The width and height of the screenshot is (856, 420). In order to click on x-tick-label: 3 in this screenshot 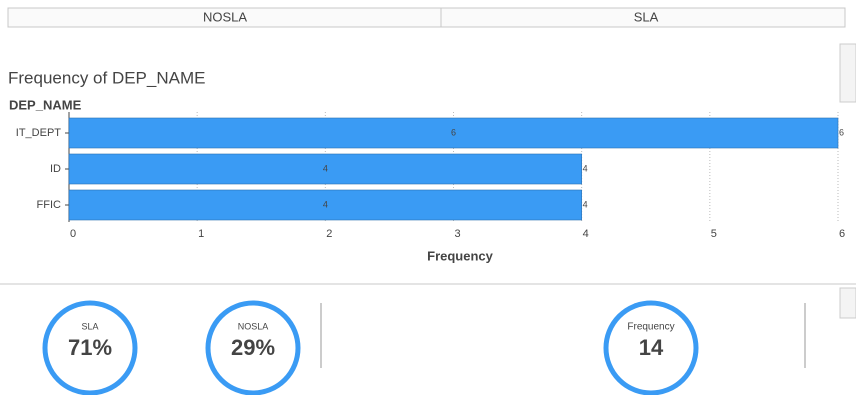, I will do `click(457, 234)`.